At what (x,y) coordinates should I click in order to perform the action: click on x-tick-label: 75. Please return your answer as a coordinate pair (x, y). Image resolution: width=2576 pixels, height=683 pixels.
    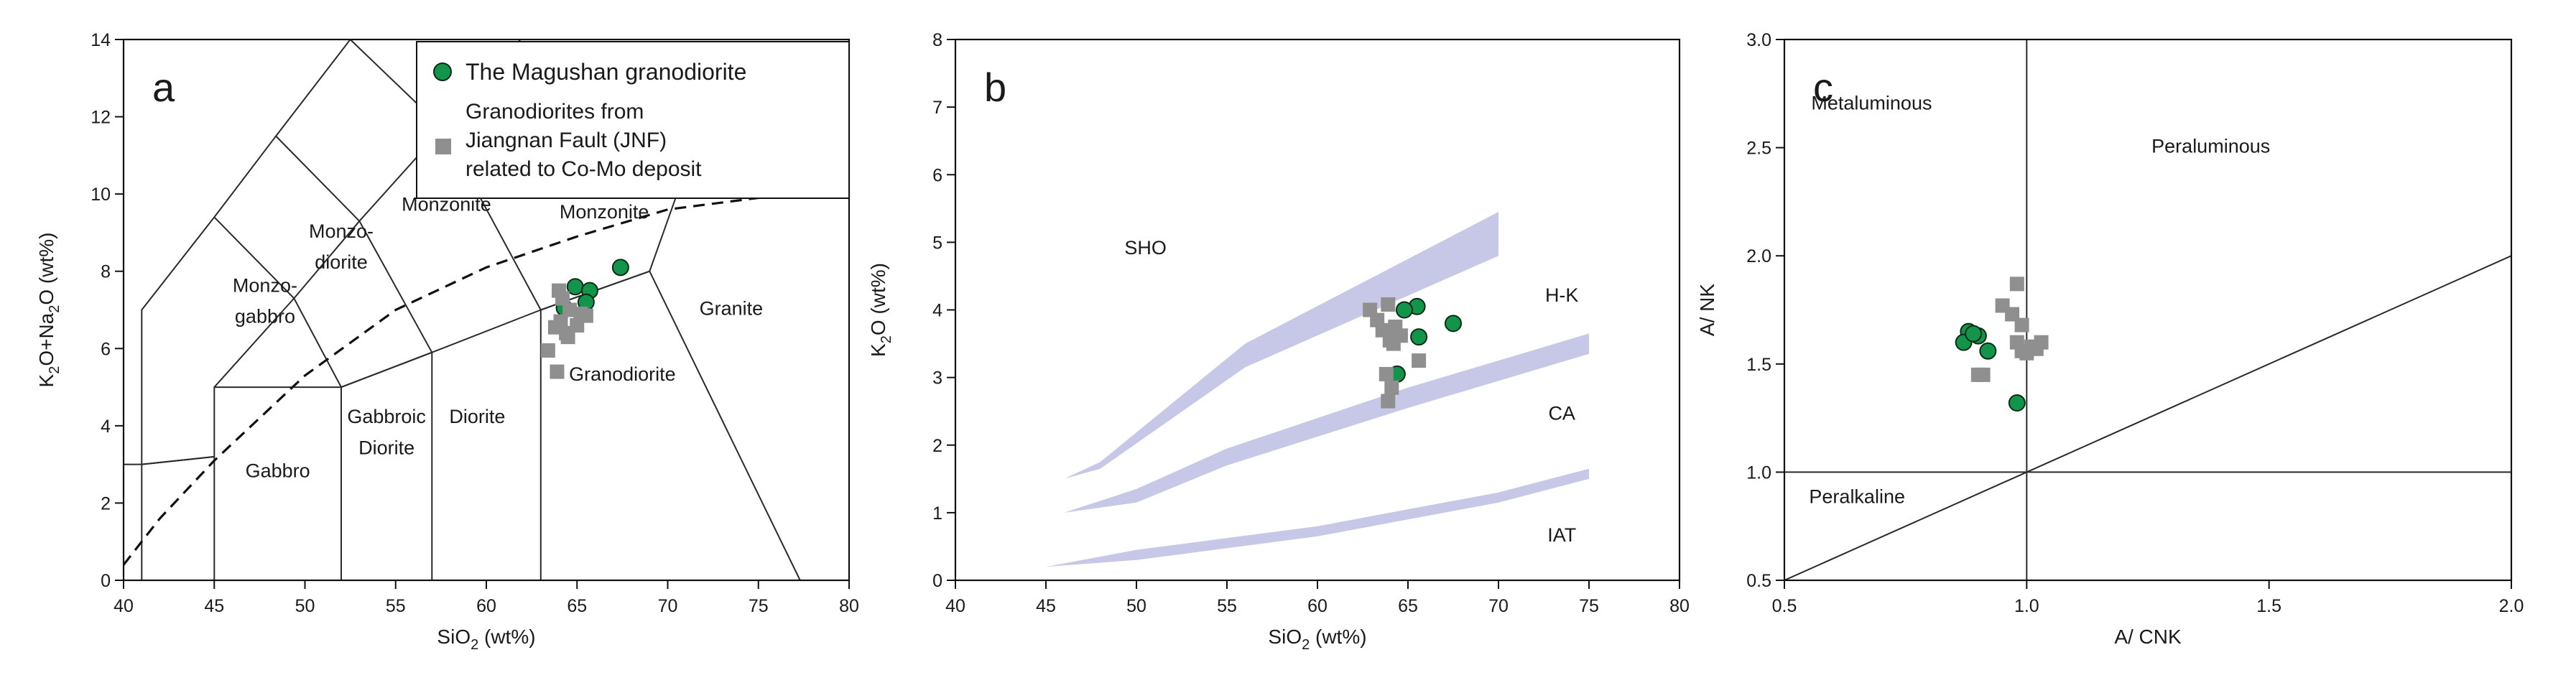
    Looking at the image, I should click on (1589, 606).